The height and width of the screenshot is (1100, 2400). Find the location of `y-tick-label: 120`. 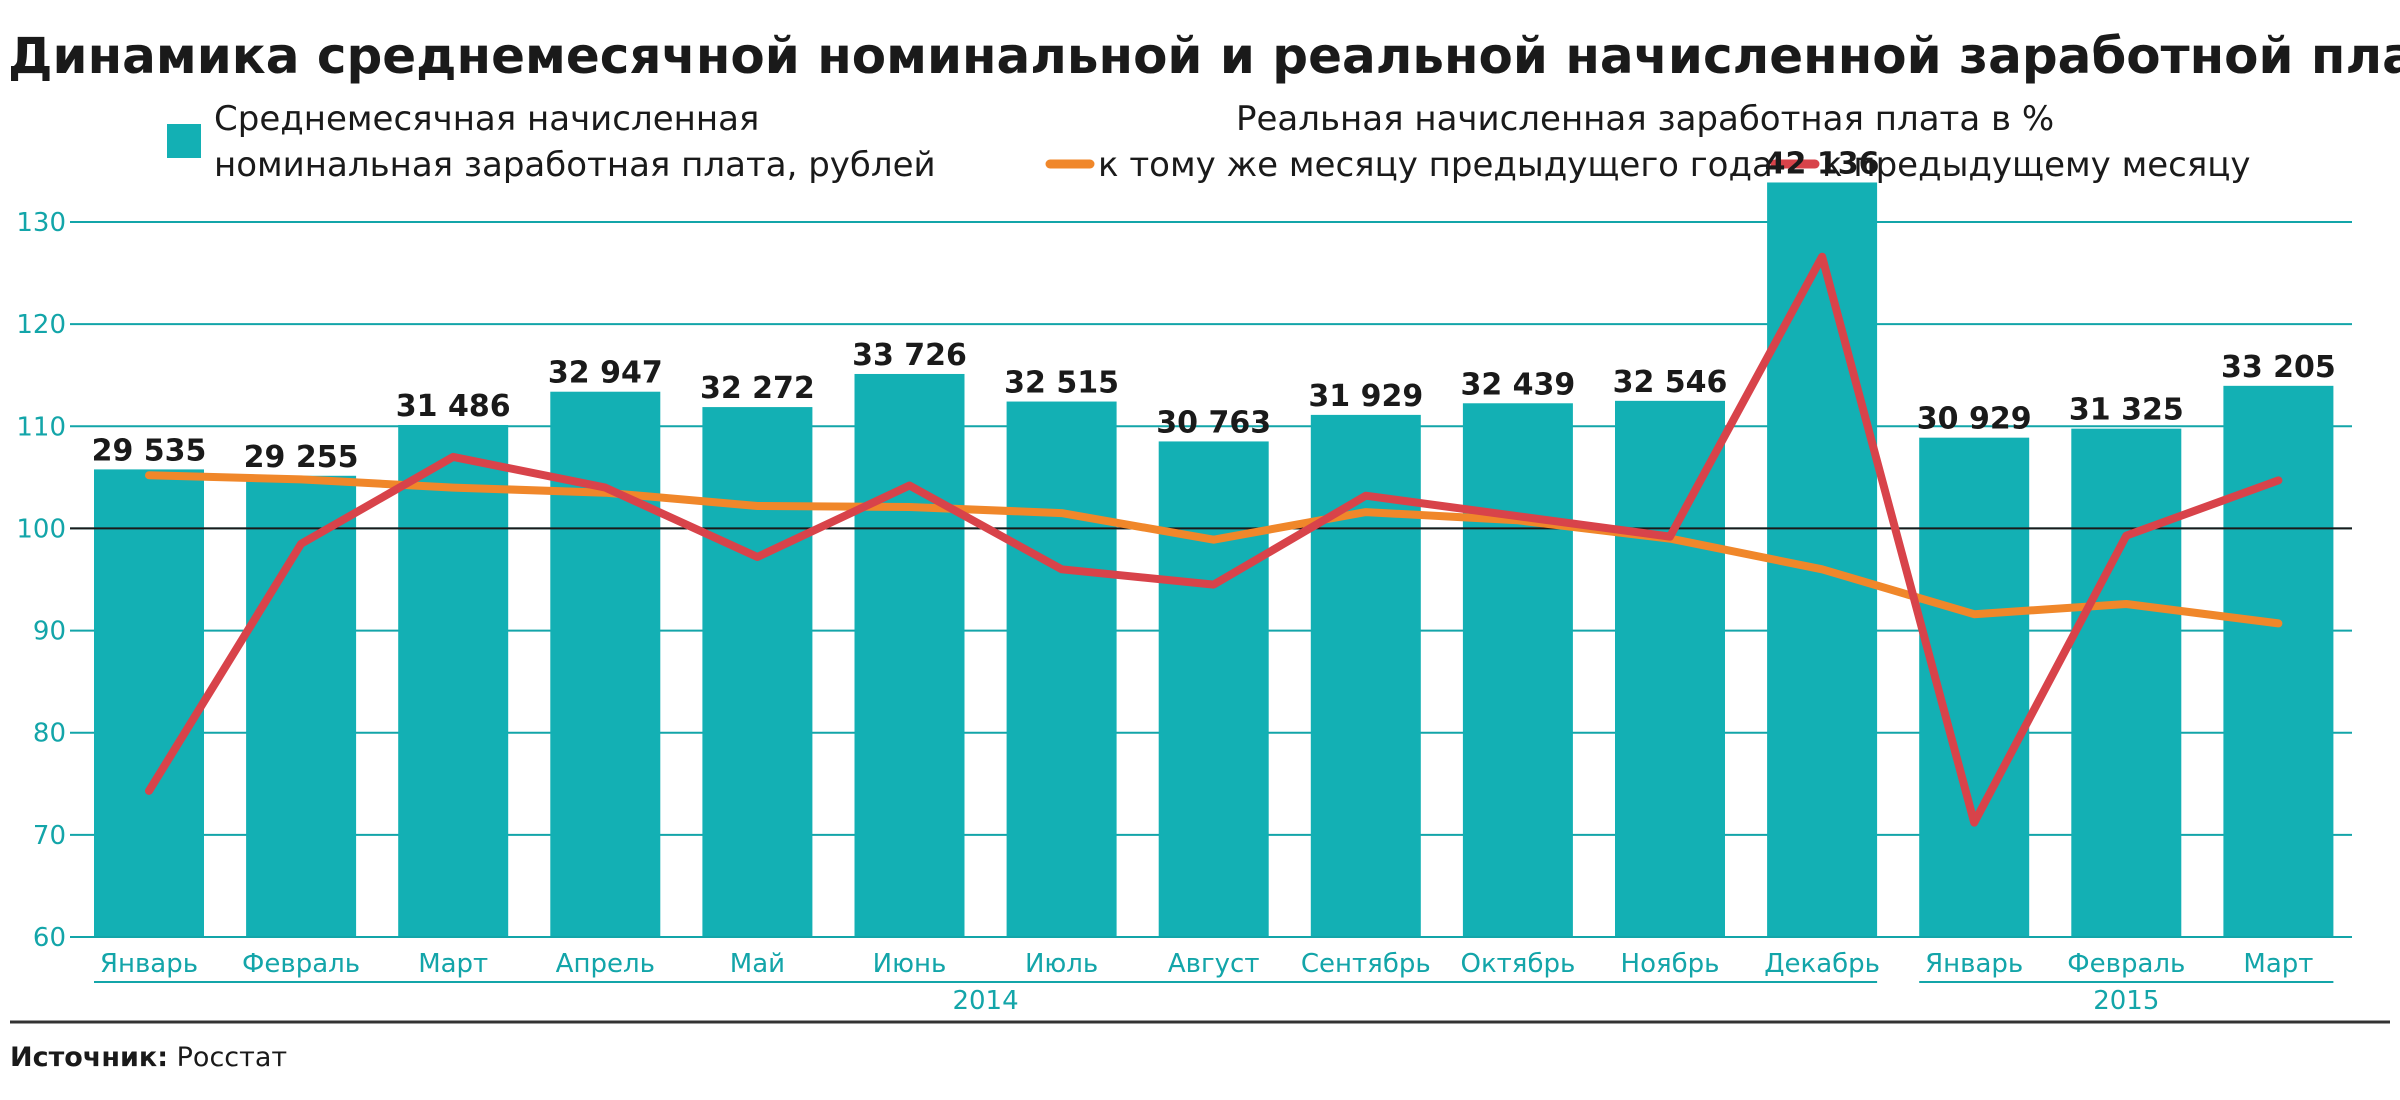

y-tick-label: 120 is located at coordinates (41, 325).